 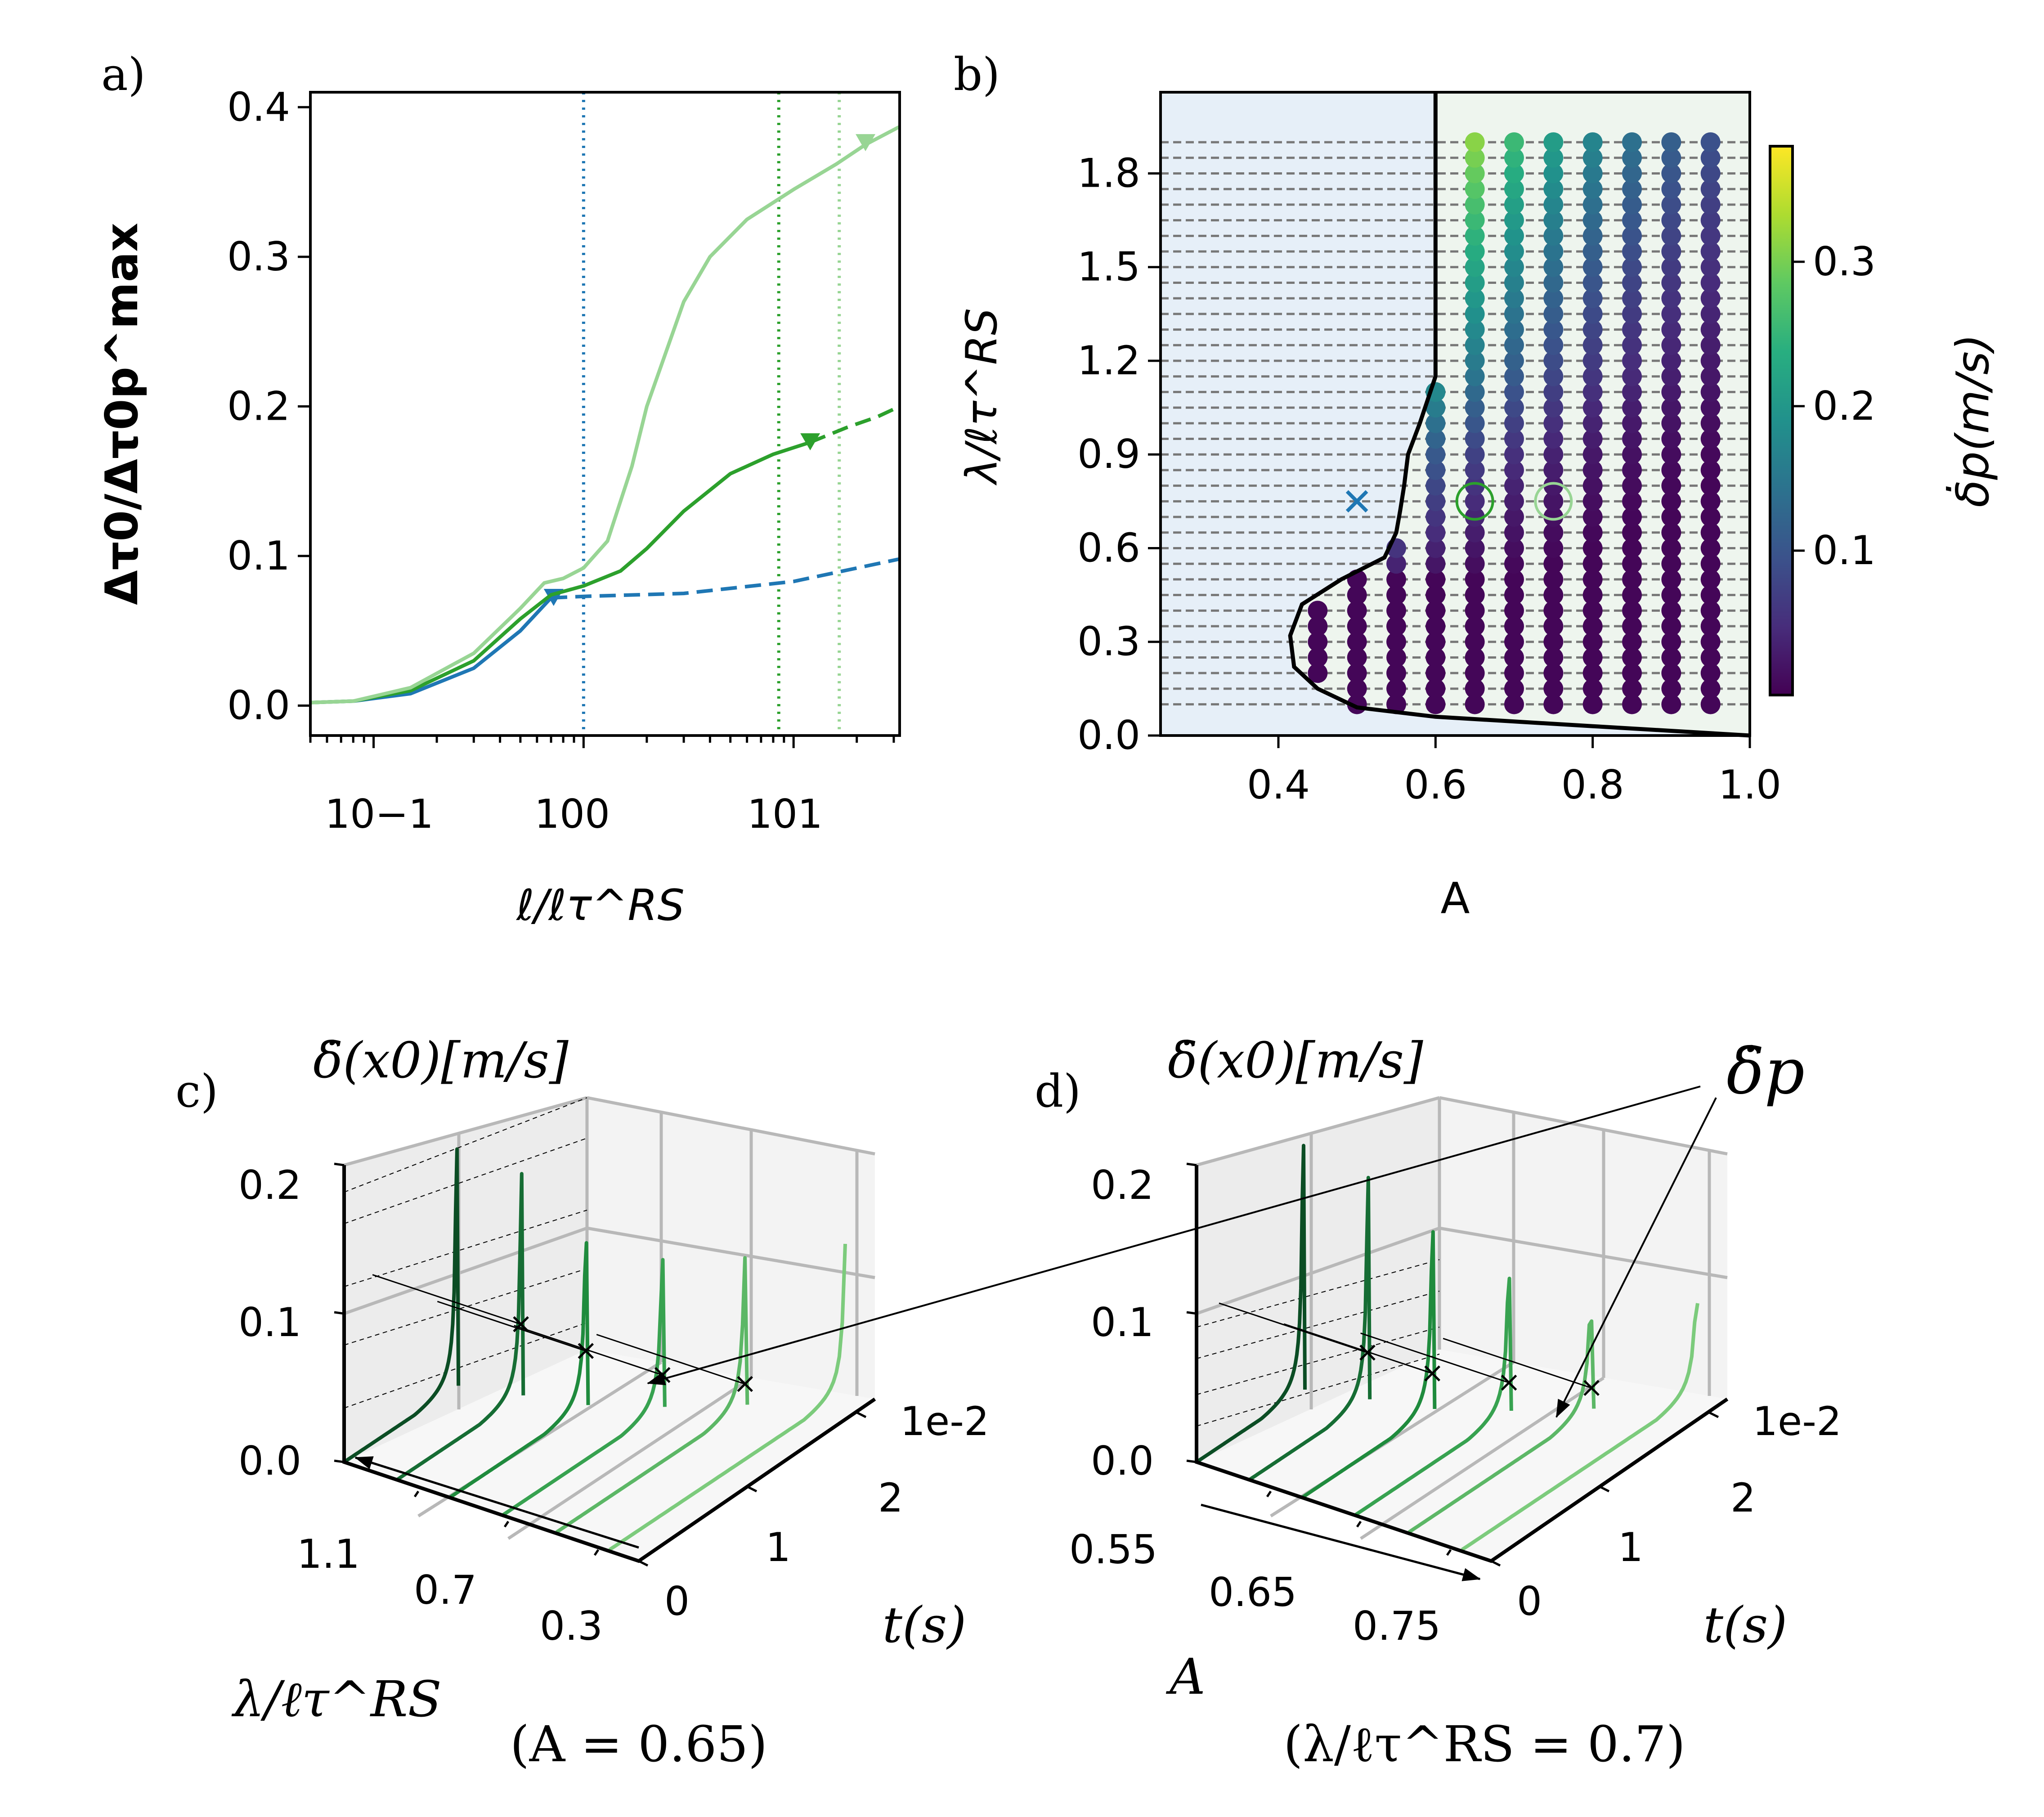 What do you see at coordinates (269, 1461) in the screenshot?
I see `c-ztick-label-0: 0.0` at bounding box center [269, 1461].